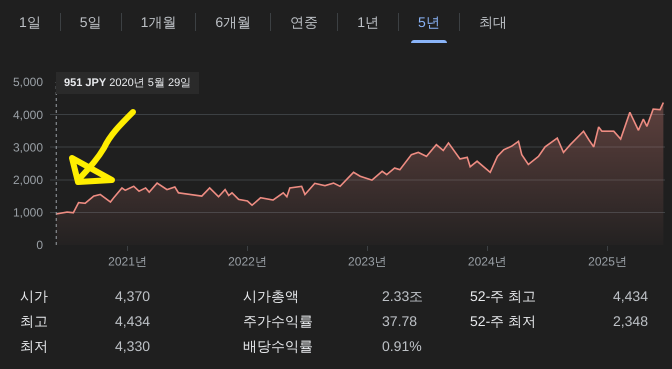 The image size is (672, 369). I want to click on text: 최고, so click(34, 321).